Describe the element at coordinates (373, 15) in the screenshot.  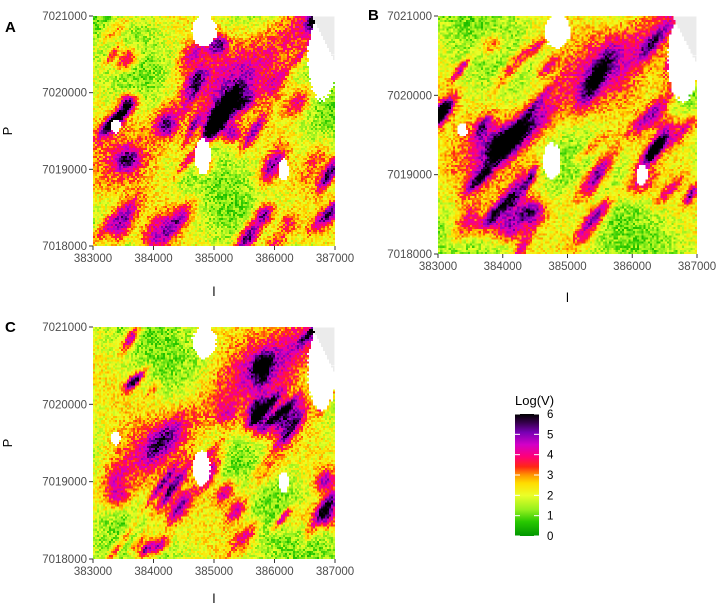
I see `panel-label: B` at that location.